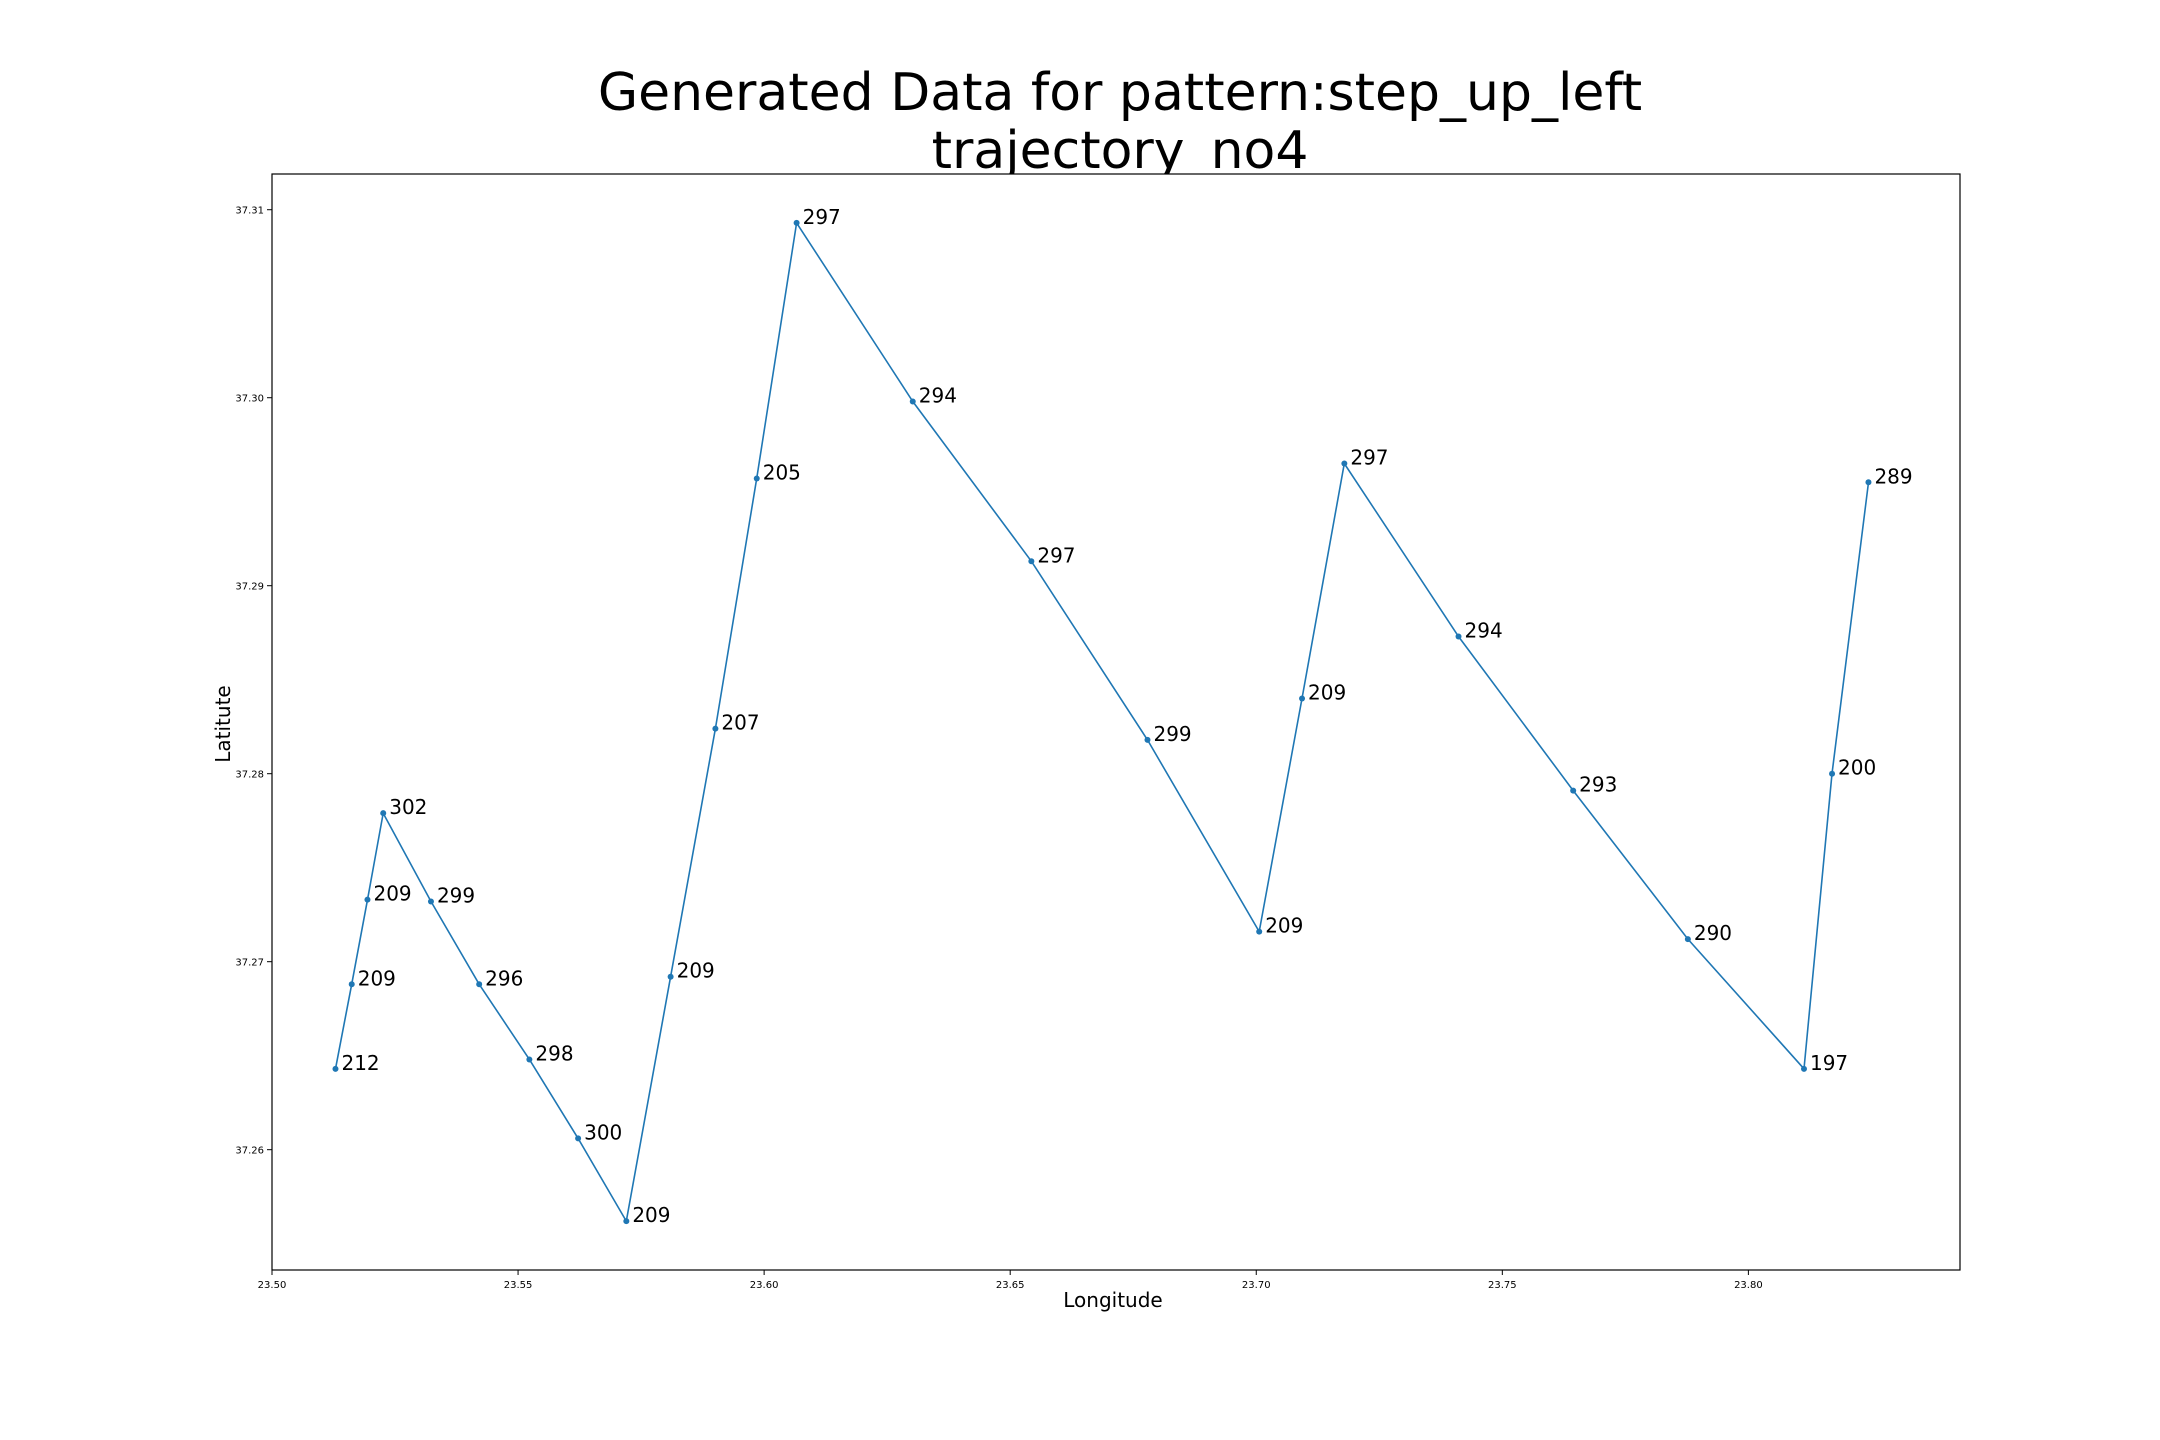 The width and height of the screenshot is (2160, 1440). I want to click on y-tick-label: 37.26, so click(249, 1151).